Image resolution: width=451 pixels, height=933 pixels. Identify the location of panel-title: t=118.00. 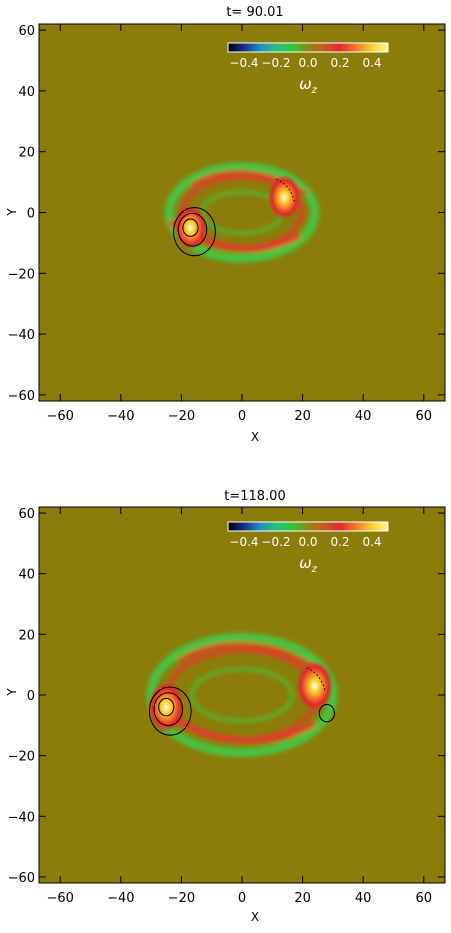
(254, 496).